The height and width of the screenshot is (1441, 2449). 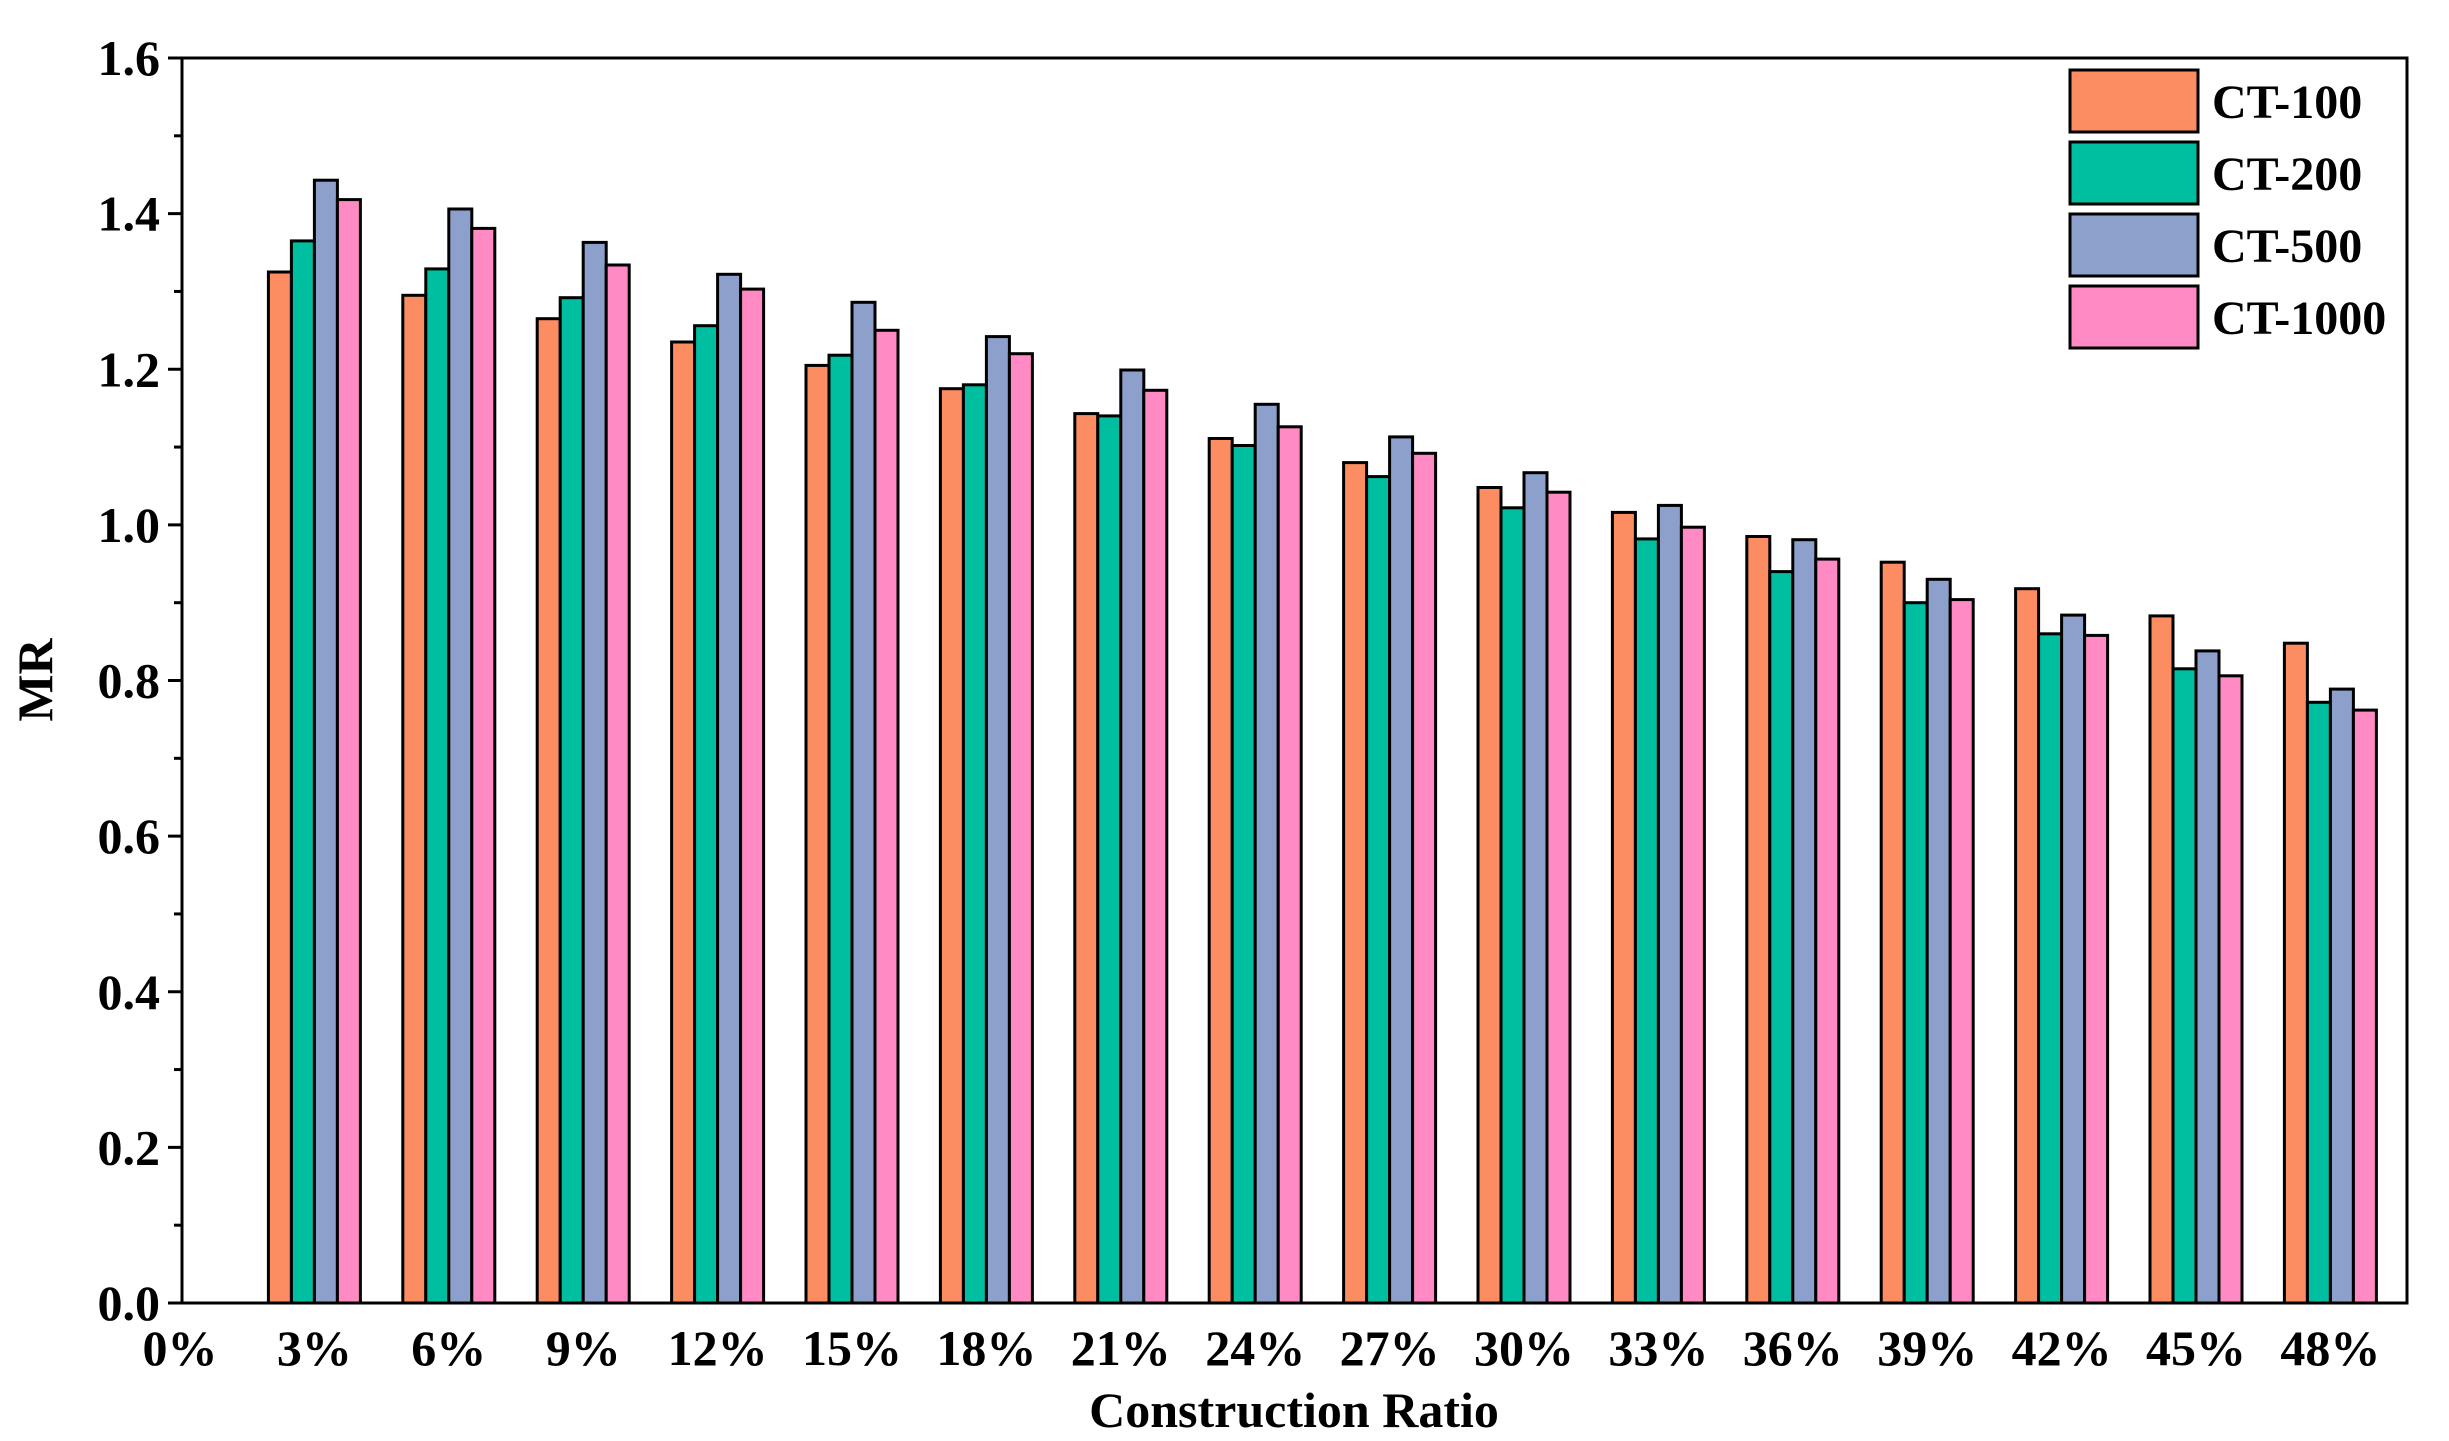 What do you see at coordinates (683, 822) in the screenshot?
I see `bar-ct-100-12pct` at bounding box center [683, 822].